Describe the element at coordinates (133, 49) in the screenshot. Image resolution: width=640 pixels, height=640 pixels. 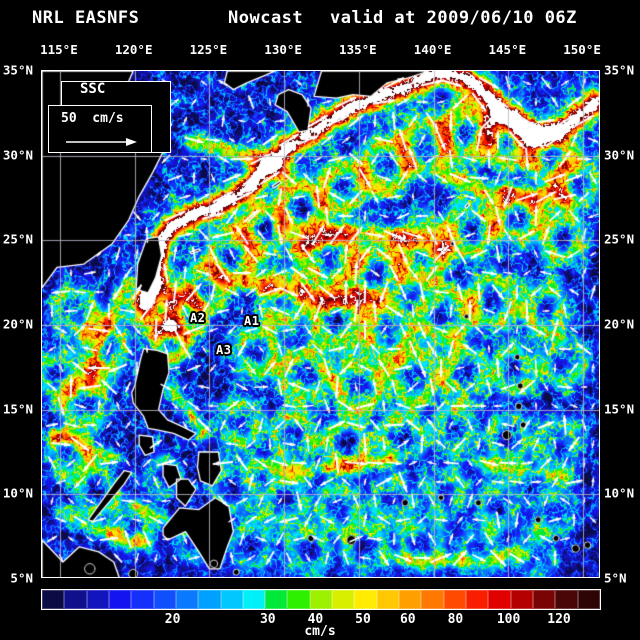
I see `lon-tick-120: 120°E` at that location.